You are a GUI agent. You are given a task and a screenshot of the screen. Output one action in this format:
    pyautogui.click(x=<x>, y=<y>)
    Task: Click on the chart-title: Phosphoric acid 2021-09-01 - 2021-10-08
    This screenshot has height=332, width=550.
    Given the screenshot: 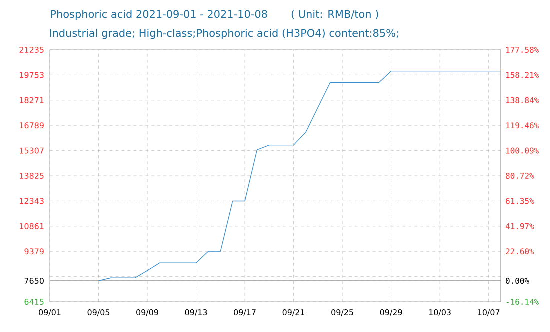 What is the action you would take?
    pyautogui.click(x=159, y=15)
    